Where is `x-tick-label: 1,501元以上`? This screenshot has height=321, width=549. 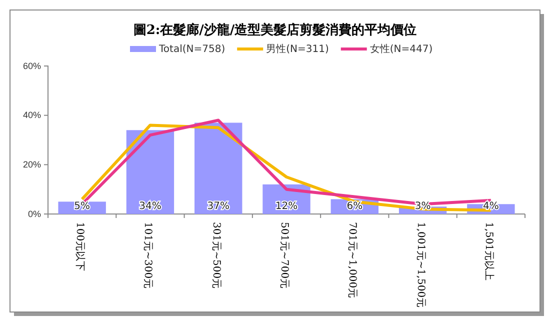 x-tick-label: 1,501元以上 is located at coordinates (488, 251).